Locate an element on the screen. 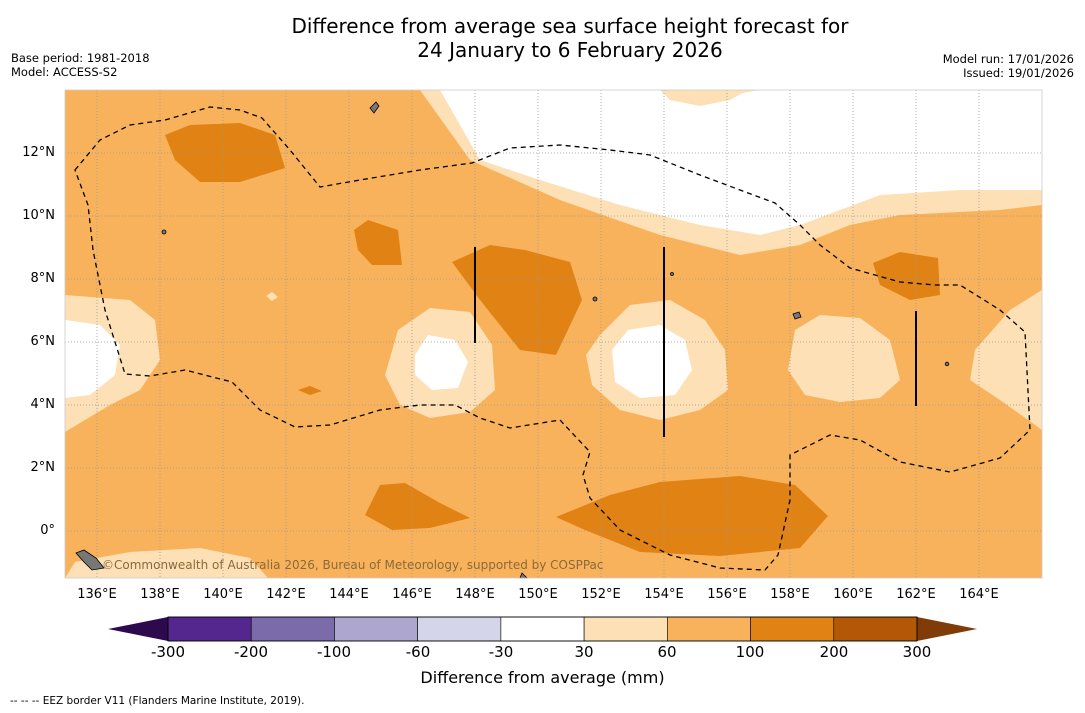 This screenshot has width=1085, height=713. model-run: Model run: 17/01/2026 is located at coordinates (1008, 59).